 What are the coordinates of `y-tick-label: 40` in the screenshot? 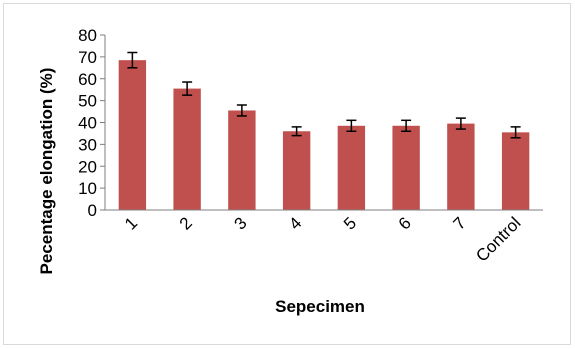 It's located at (87, 123).